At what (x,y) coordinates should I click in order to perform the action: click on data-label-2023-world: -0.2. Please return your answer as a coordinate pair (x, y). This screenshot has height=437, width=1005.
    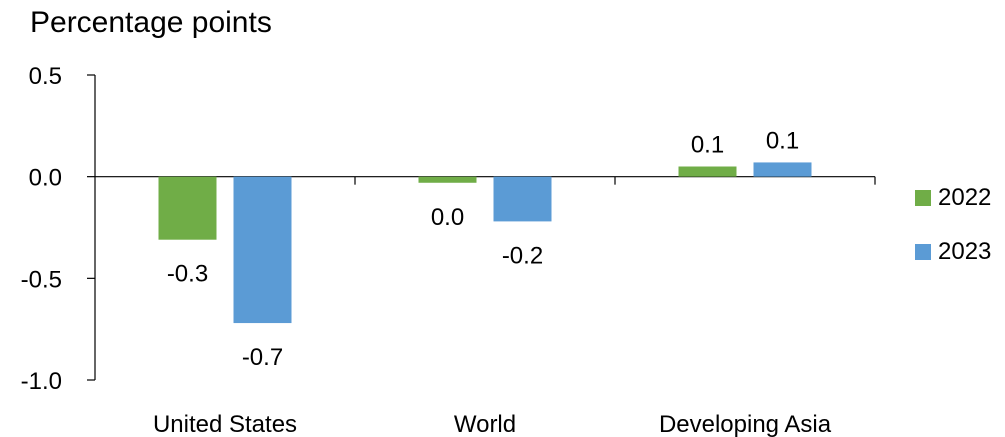
    Looking at the image, I should click on (522, 255).